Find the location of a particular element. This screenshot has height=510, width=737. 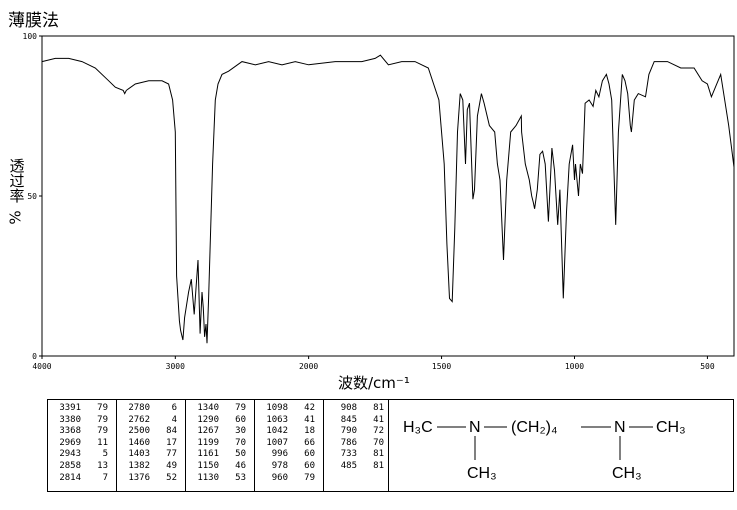

peak-transmittance: 81 is located at coordinates (378, 465).